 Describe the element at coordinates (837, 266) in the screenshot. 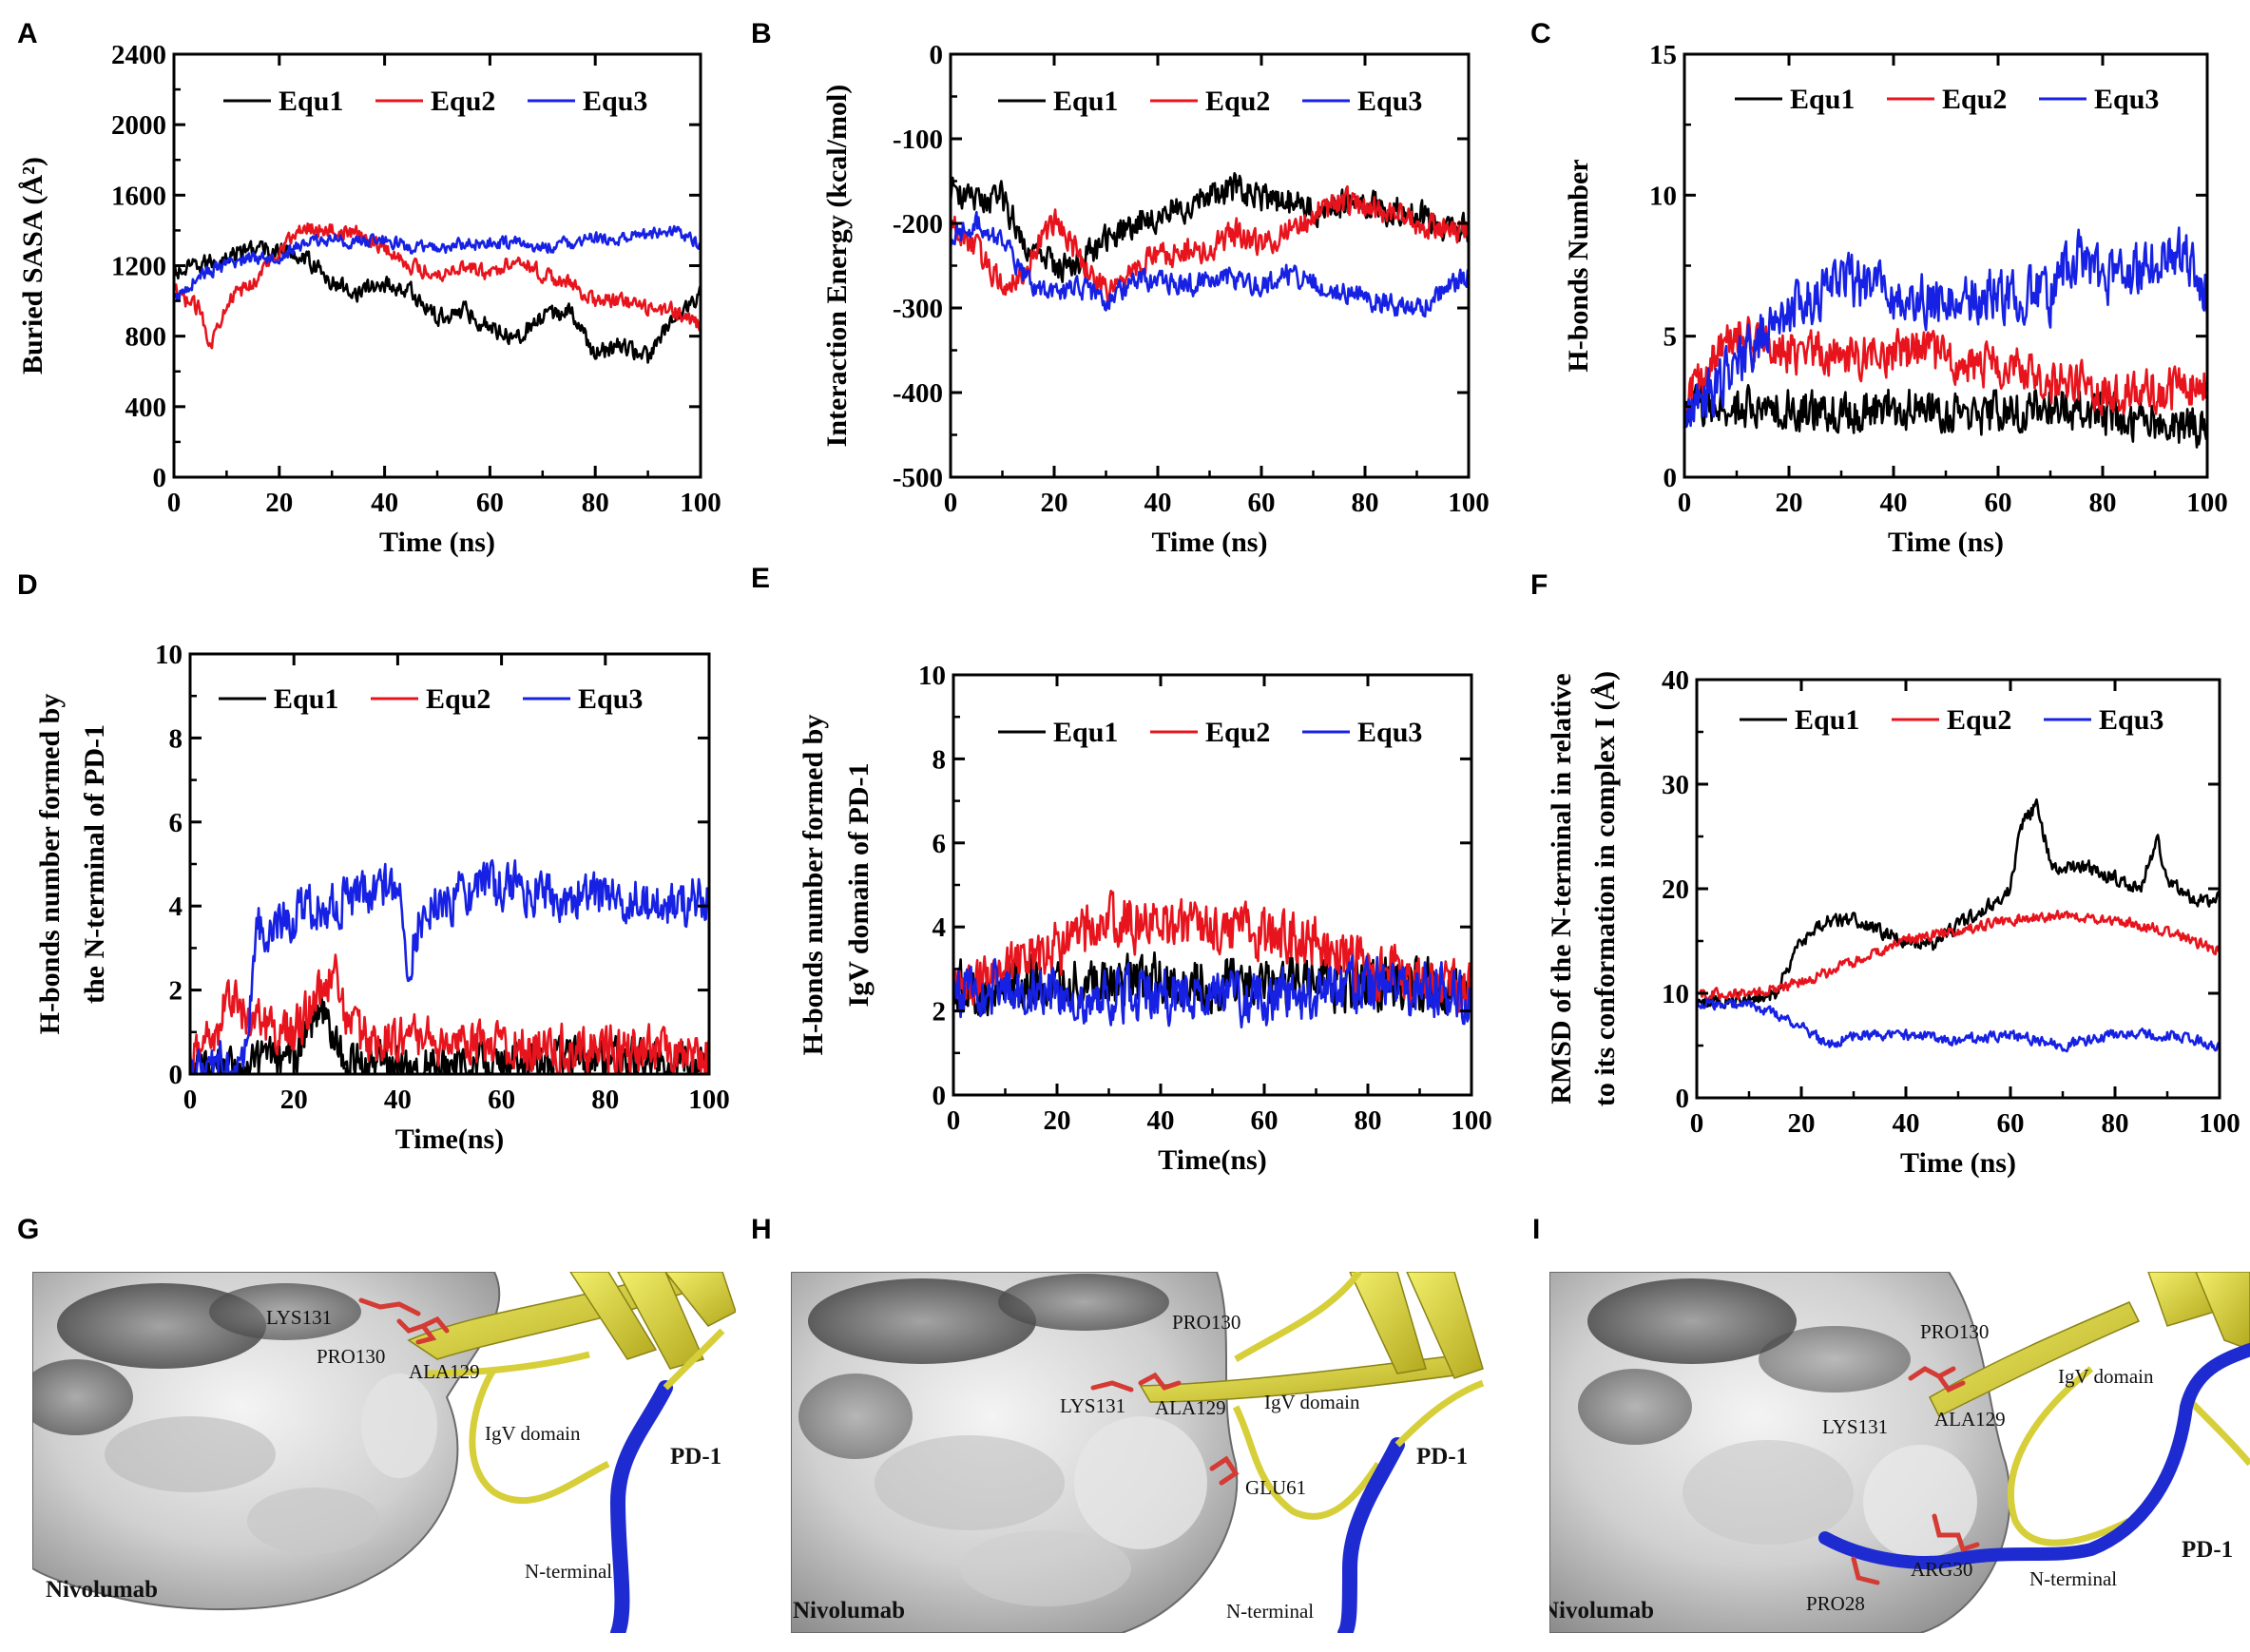

I see `y-axis-label: Interaction Energy (kcal/mol)` at that location.